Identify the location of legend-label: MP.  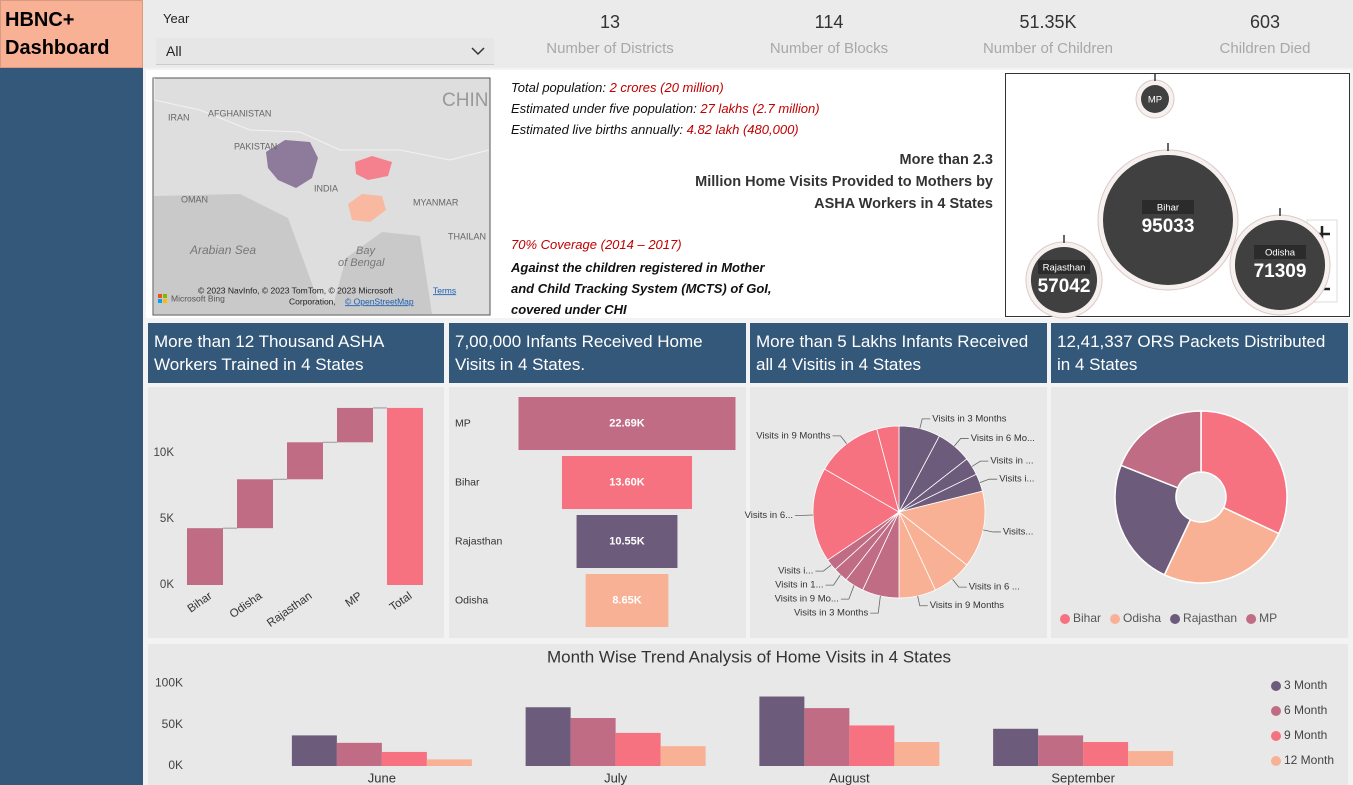
(1268, 618).